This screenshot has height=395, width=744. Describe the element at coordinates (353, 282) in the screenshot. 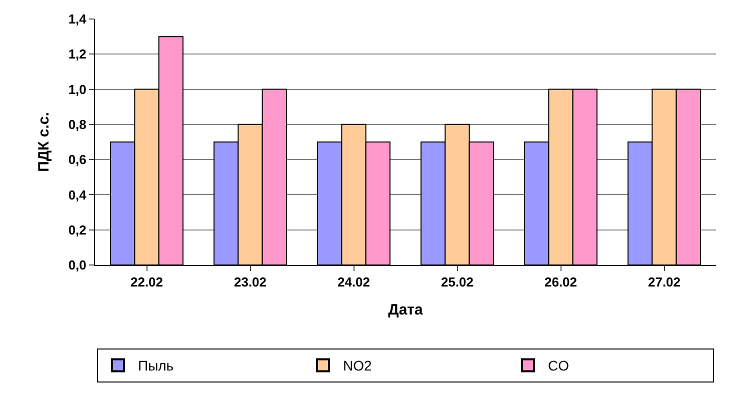

I see `x-tick-label: 24.02` at that location.